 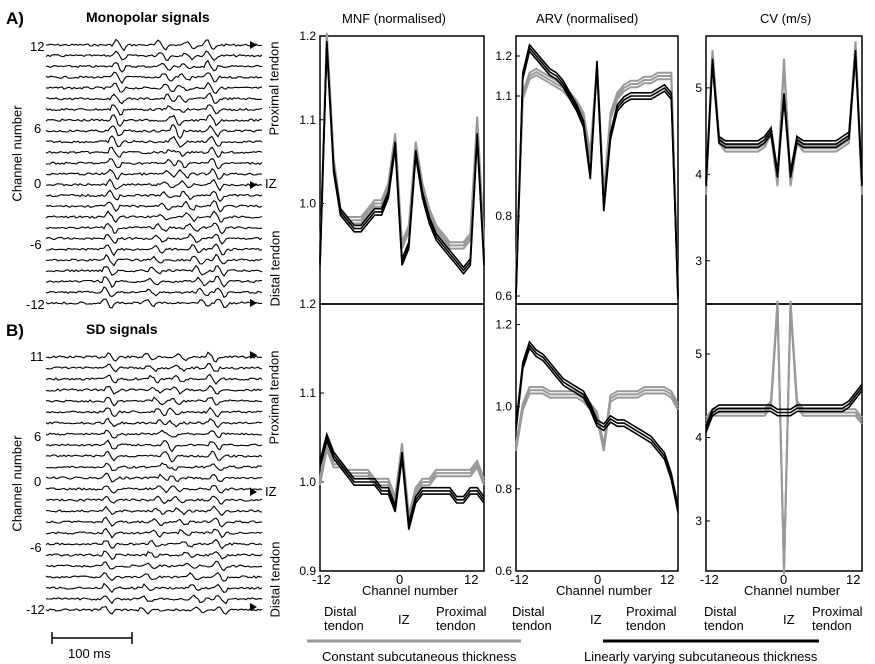 What do you see at coordinates (38, 481) in the screenshot?
I see `panel-b-tick: 0` at bounding box center [38, 481].